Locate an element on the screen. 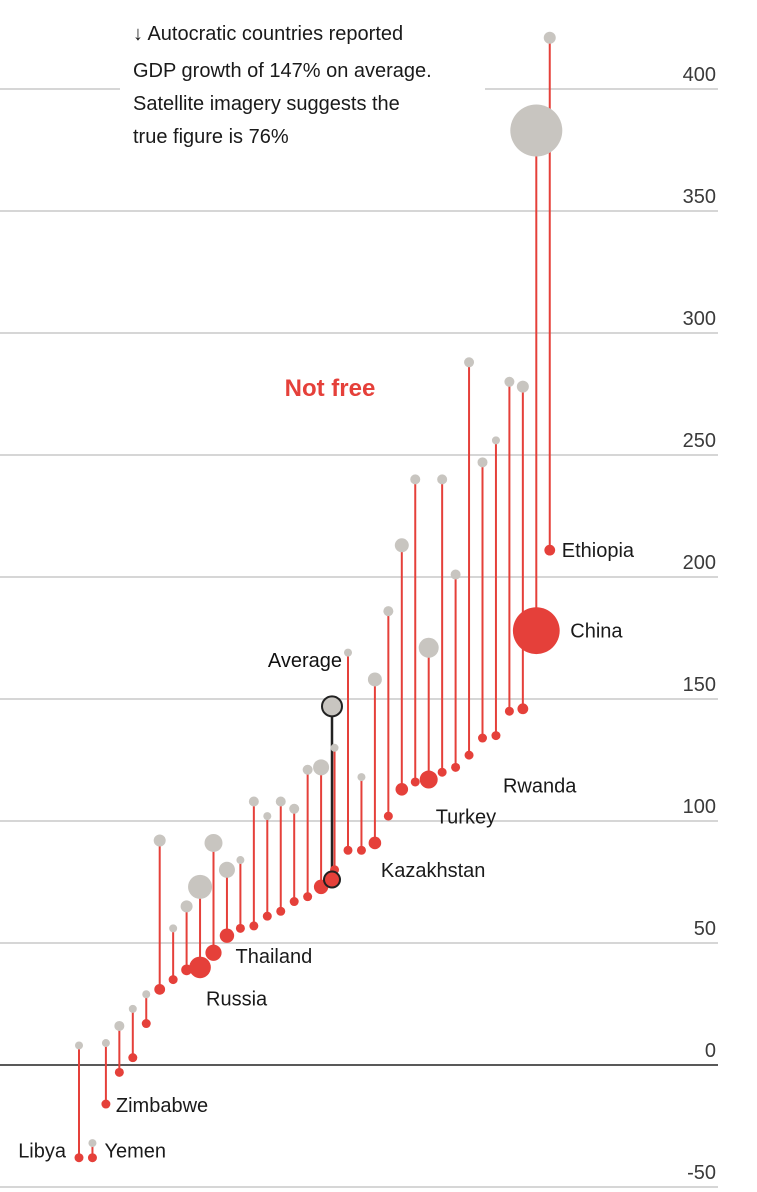 Image resolution: width=757 pixels, height=1192 pixels. y-tick-label: 400 is located at coordinates (699, 75).